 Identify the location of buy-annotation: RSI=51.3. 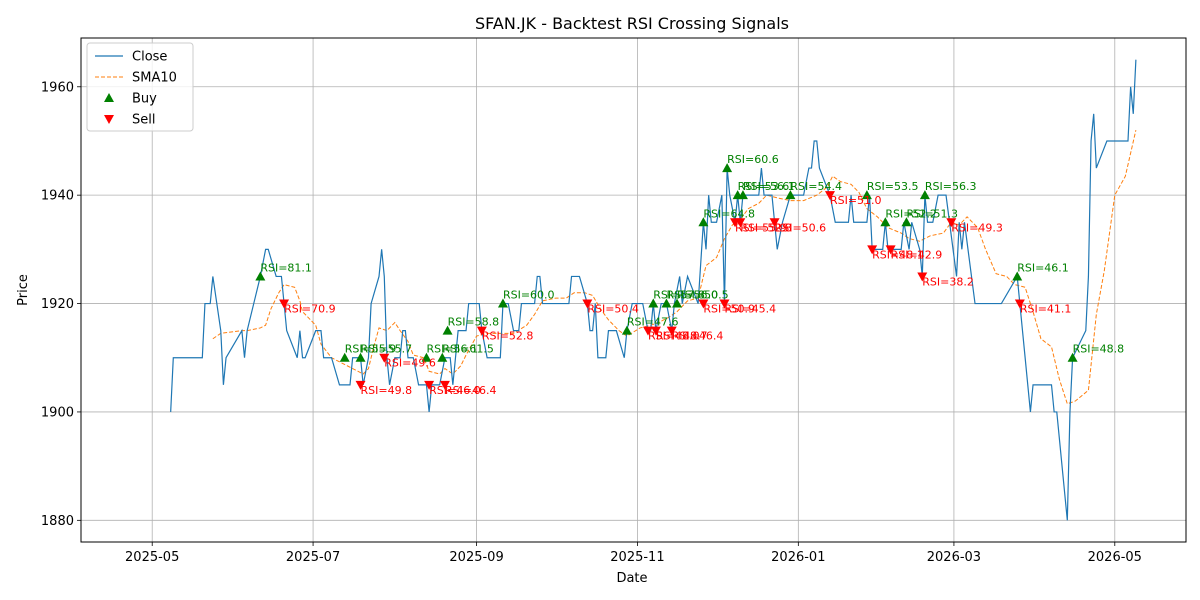
(932, 213).